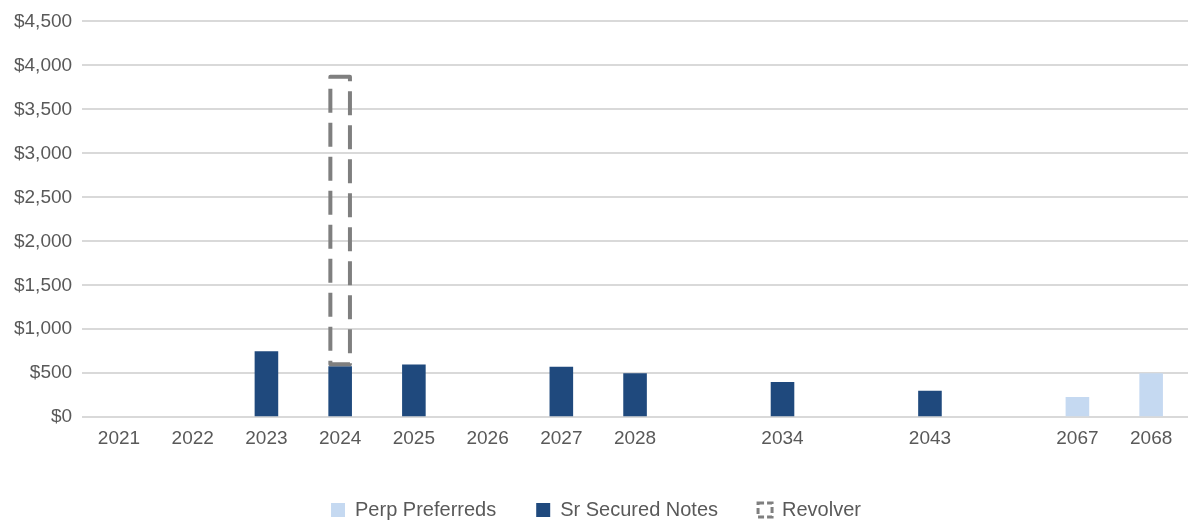  What do you see at coordinates (43, 64) in the screenshot?
I see `y-tick-label: $4,000` at bounding box center [43, 64].